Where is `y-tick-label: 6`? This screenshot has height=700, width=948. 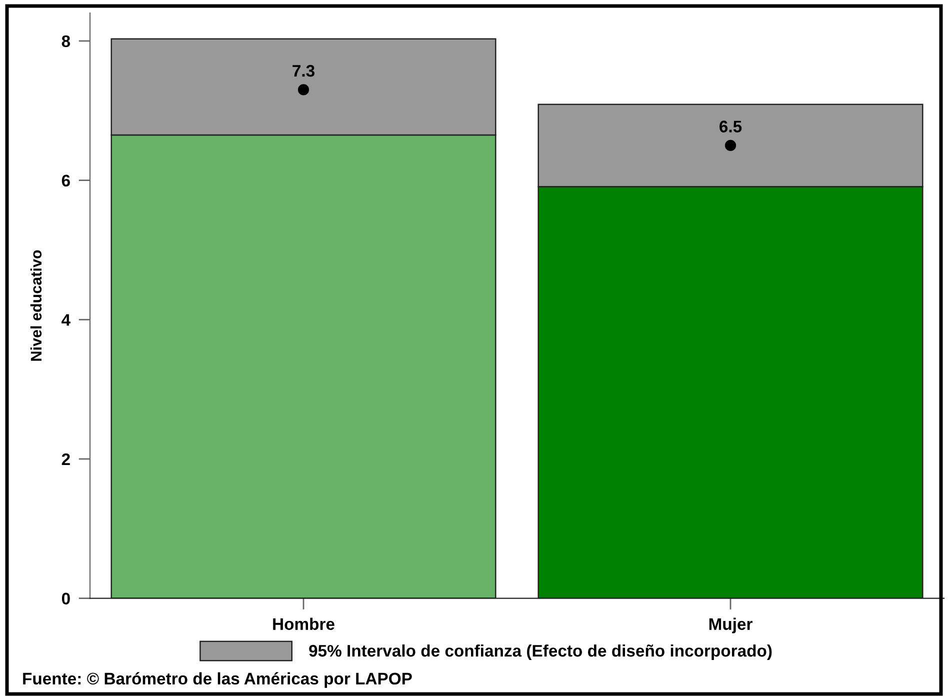 y-tick-label: 6 is located at coordinates (66, 180).